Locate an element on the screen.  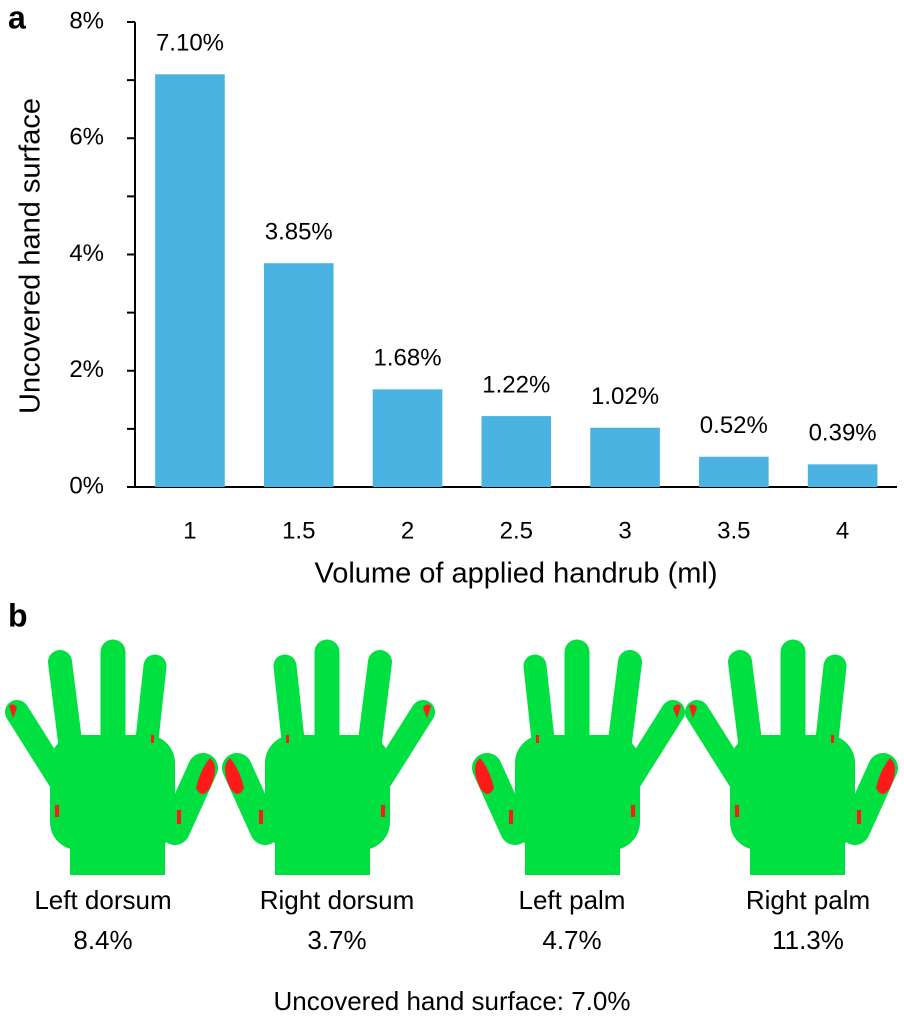
value-label: 0.39% is located at coordinates (843, 433).